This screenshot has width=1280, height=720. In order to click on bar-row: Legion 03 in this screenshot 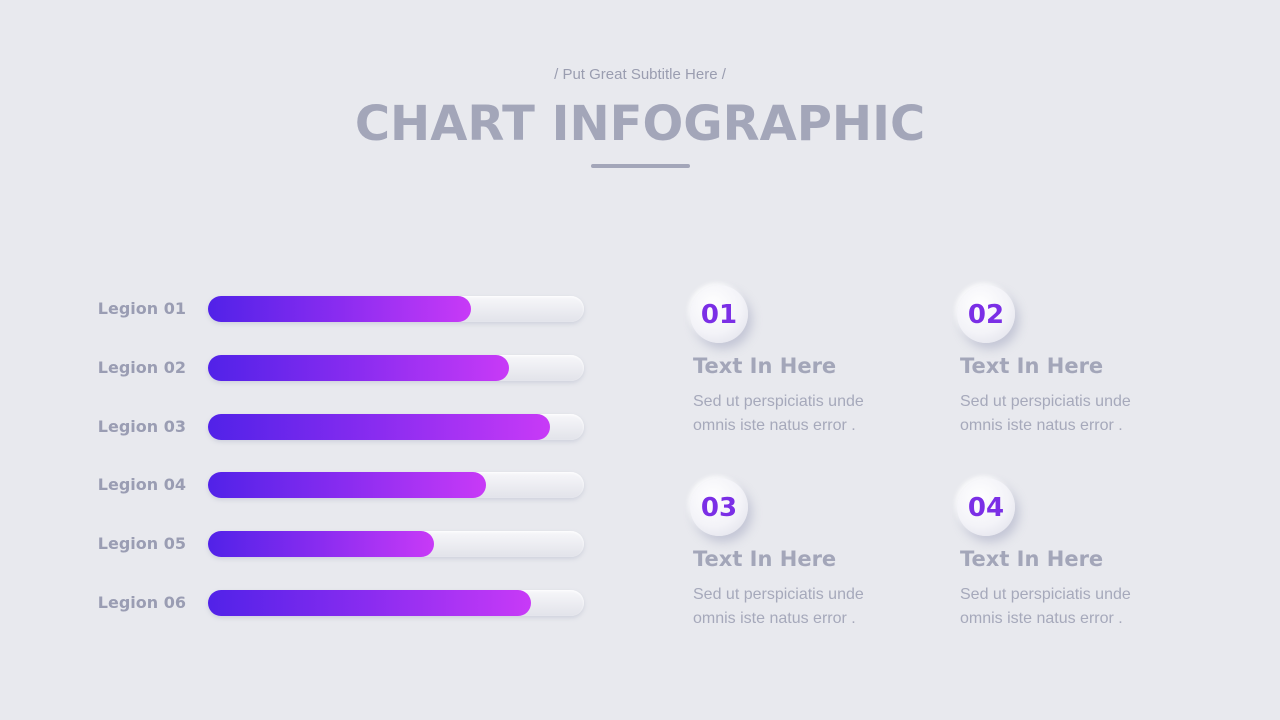, I will do `click(300, 426)`.